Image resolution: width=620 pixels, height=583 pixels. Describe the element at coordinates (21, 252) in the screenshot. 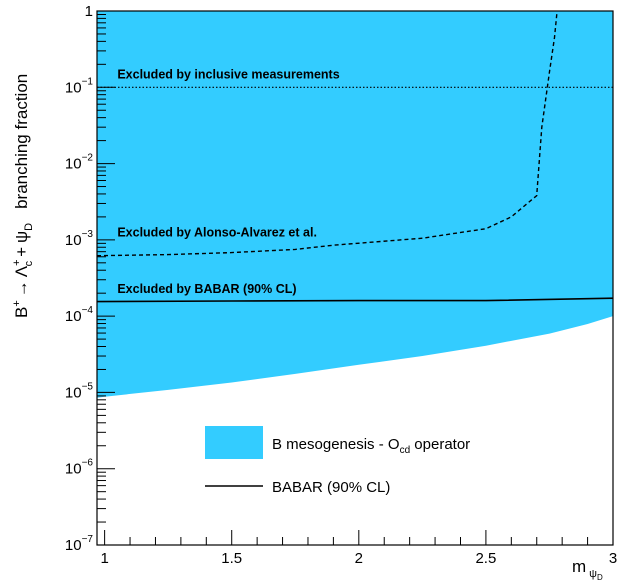

I see `y-title-plus: +` at that location.